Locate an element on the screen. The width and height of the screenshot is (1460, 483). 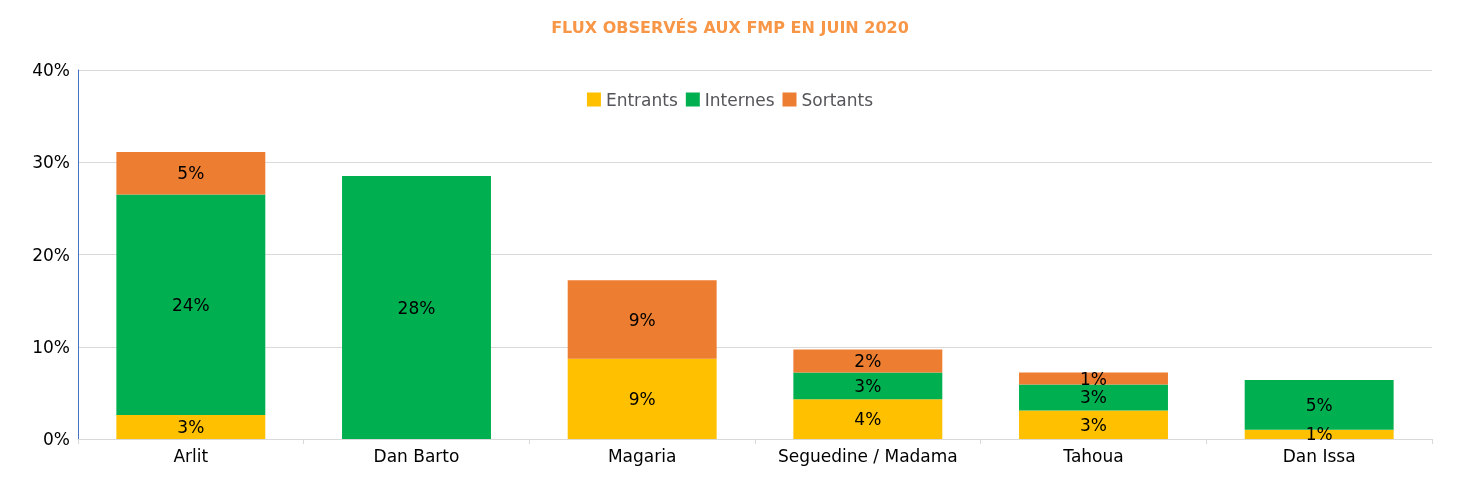
y-tick-label: 0% is located at coordinates (56, 439).